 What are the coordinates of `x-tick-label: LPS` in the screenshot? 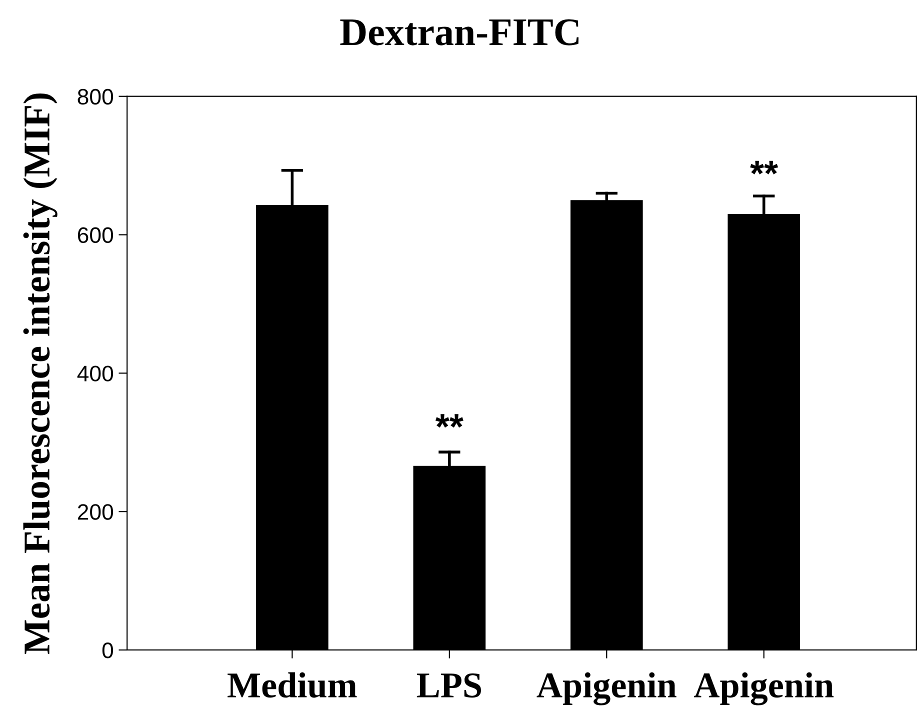 It's located at (449, 685).